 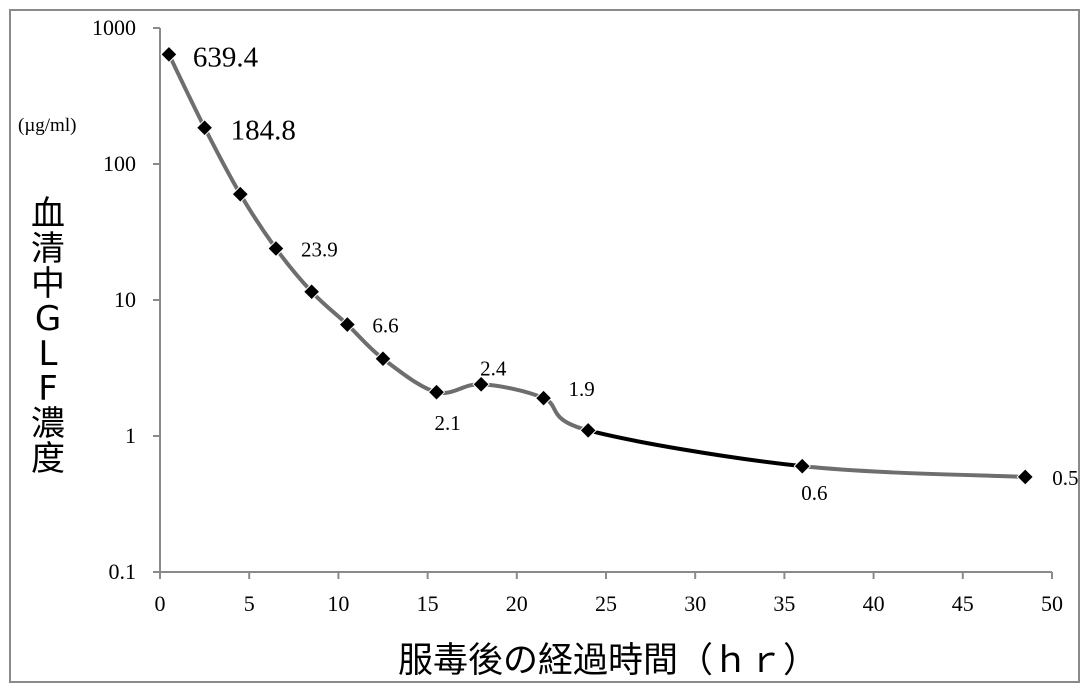 What do you see at coordinates (130, 435) in the screenshot?
I see `y-tick-label: 1` at bounding box center [130, 435].